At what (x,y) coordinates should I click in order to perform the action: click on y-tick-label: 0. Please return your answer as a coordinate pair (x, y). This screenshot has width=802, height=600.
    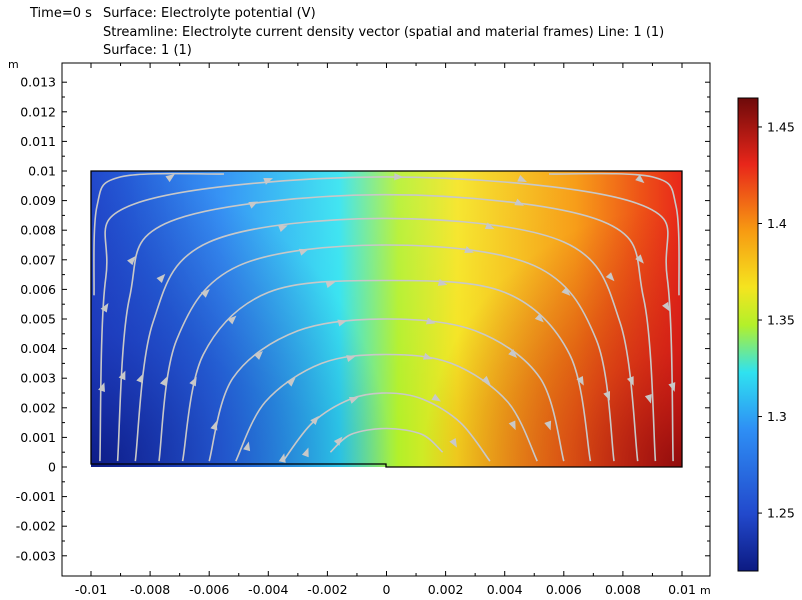
    Looking at the image, I should click on (52, 467).